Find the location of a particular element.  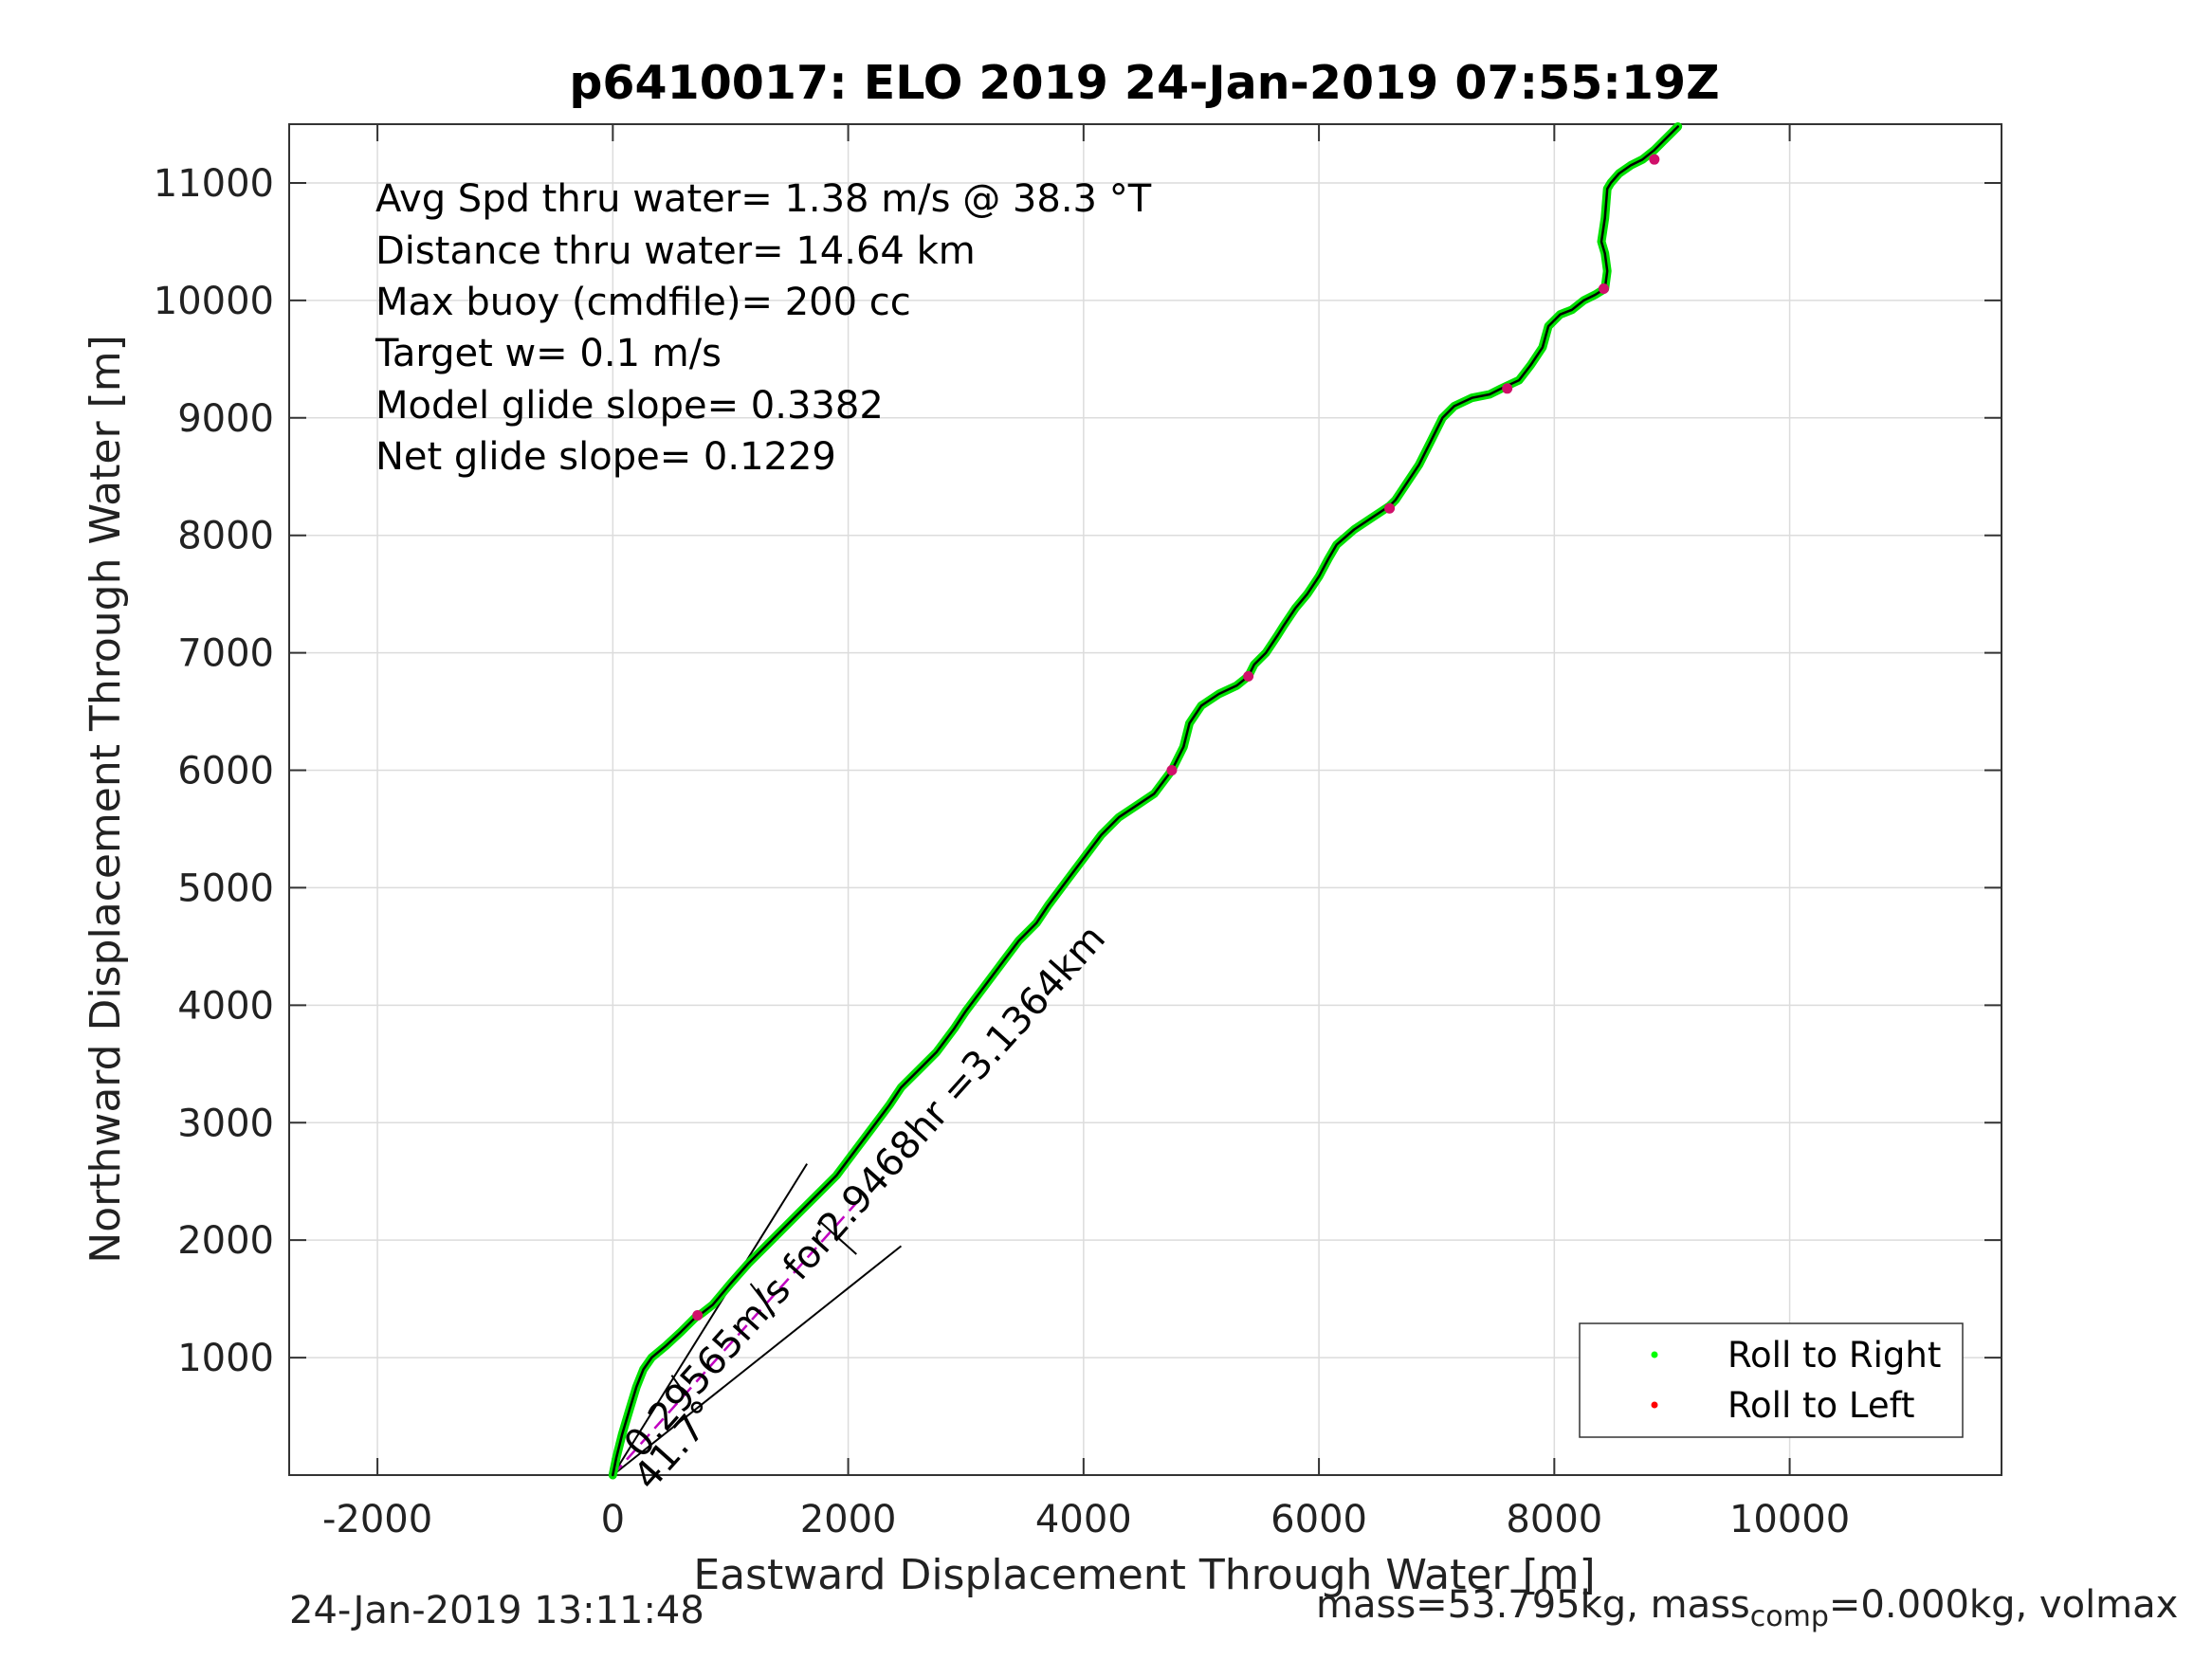

footer-timestamp: 24-Jan-2019 13:11:48 is located at coordinates (496, 1610).